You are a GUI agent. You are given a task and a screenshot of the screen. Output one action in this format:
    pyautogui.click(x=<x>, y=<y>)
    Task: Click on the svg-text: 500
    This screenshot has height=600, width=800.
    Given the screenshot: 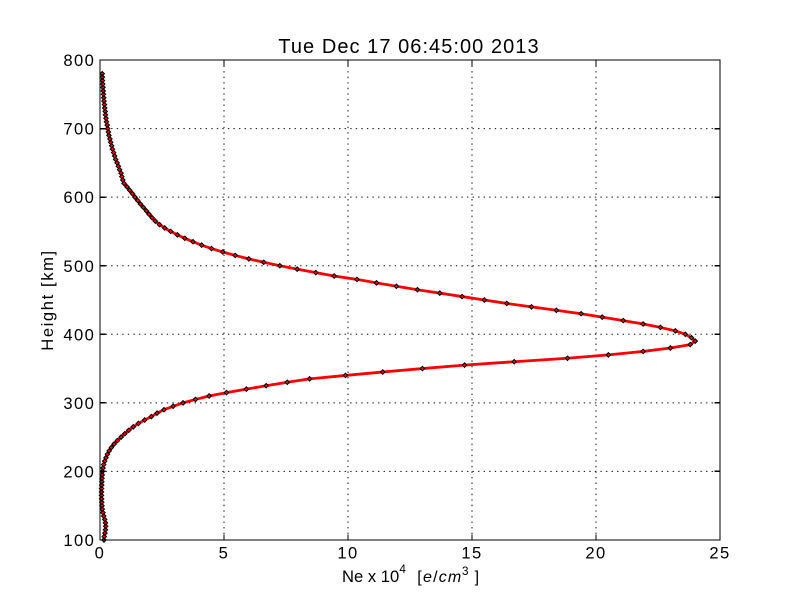 What is the action you would take?
    pyautogui.click(x=79, y=266)
    